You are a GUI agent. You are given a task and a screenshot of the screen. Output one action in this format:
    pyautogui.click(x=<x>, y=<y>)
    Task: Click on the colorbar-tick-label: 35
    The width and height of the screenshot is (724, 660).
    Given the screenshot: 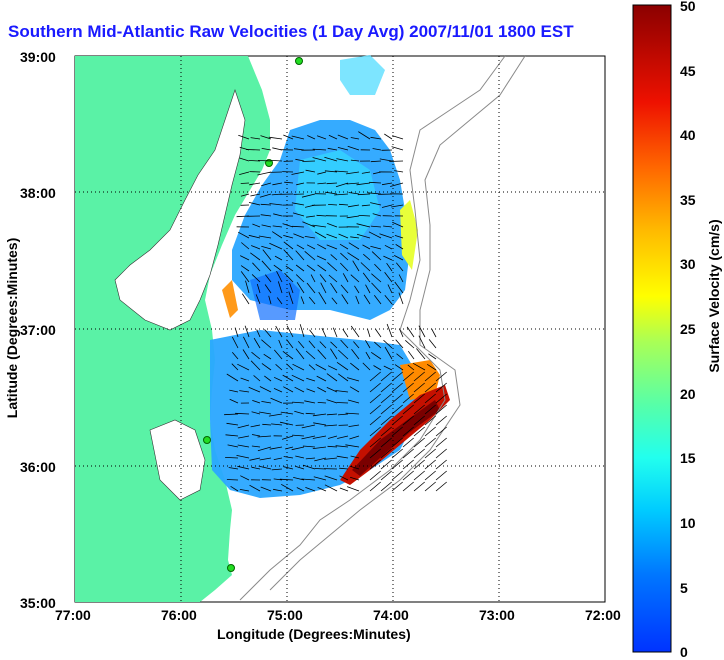 What is the action you would take?
    pyautogui.click(x=688, y=200)
    